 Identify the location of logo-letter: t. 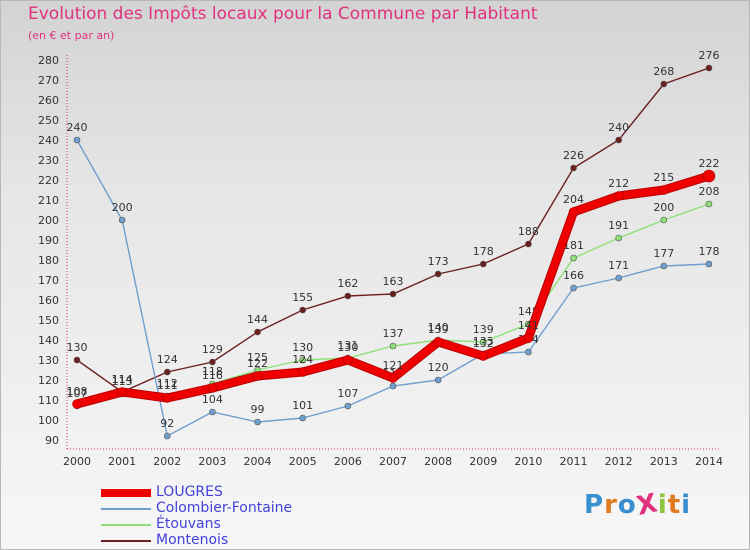
(674, 505).